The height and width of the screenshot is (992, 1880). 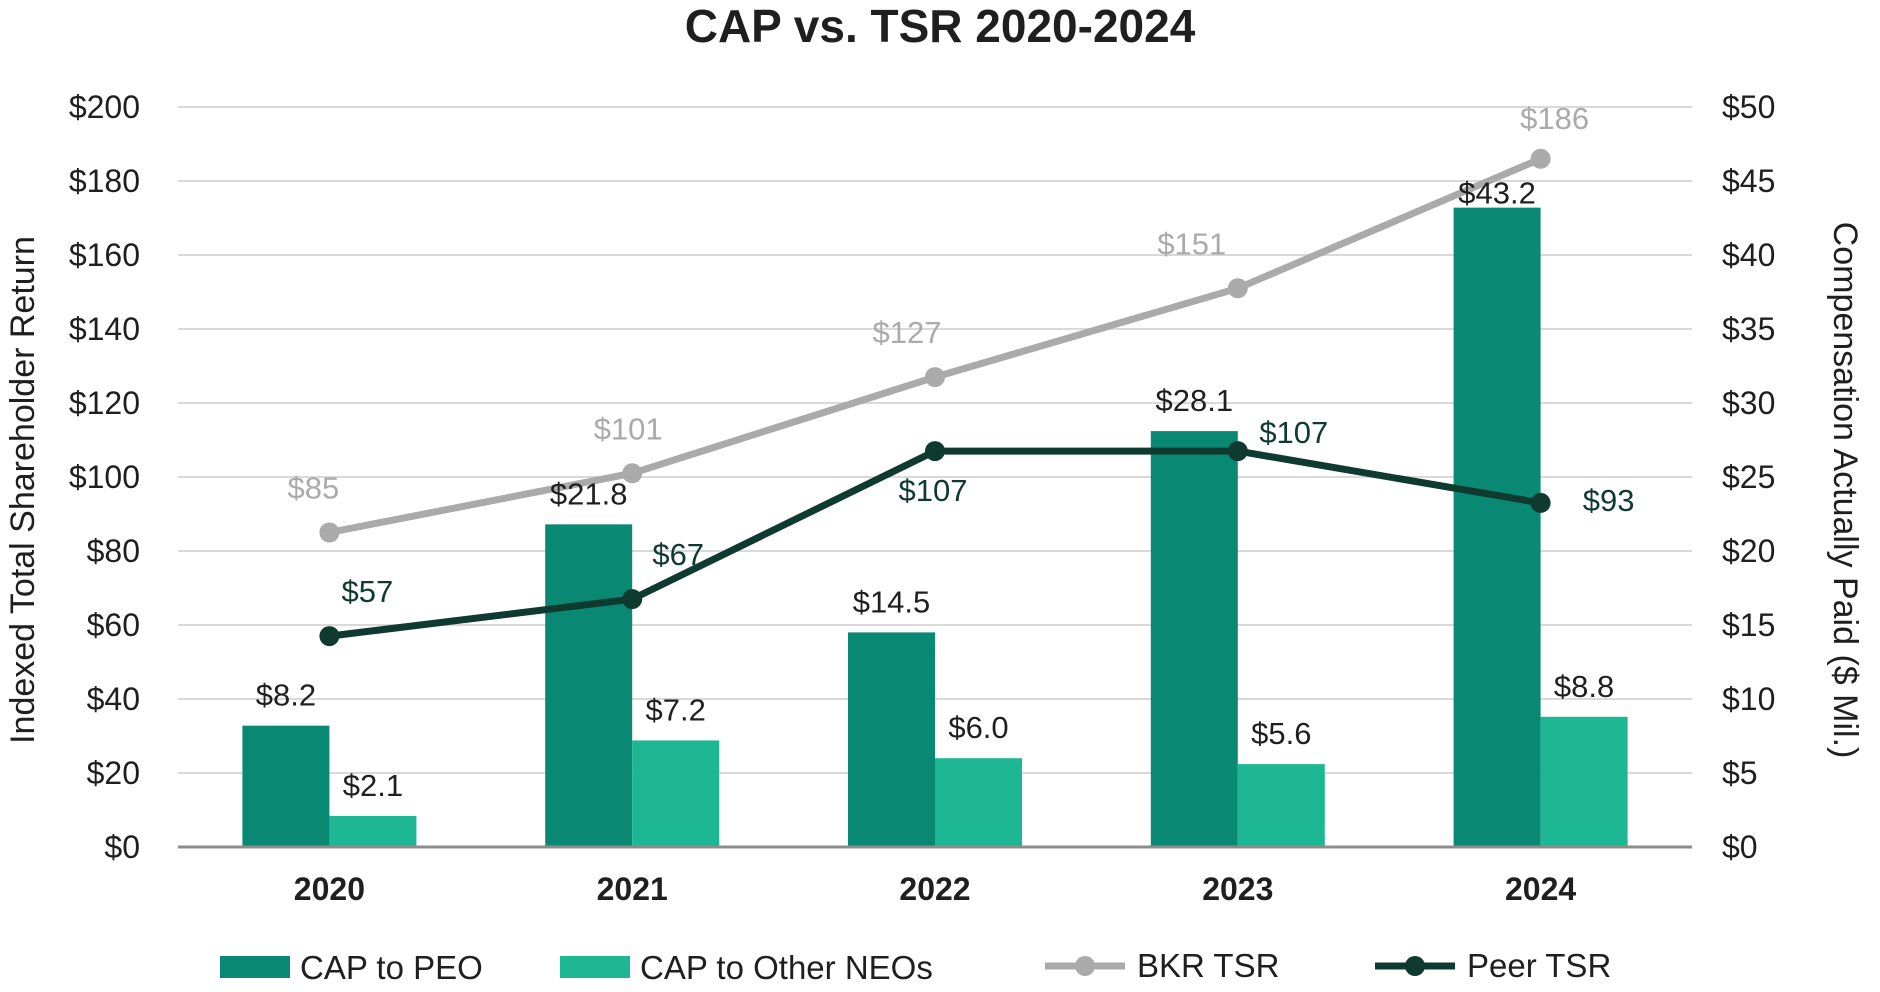 I want to click on bar-data-label: $14.5, so click(x=892, y=601).